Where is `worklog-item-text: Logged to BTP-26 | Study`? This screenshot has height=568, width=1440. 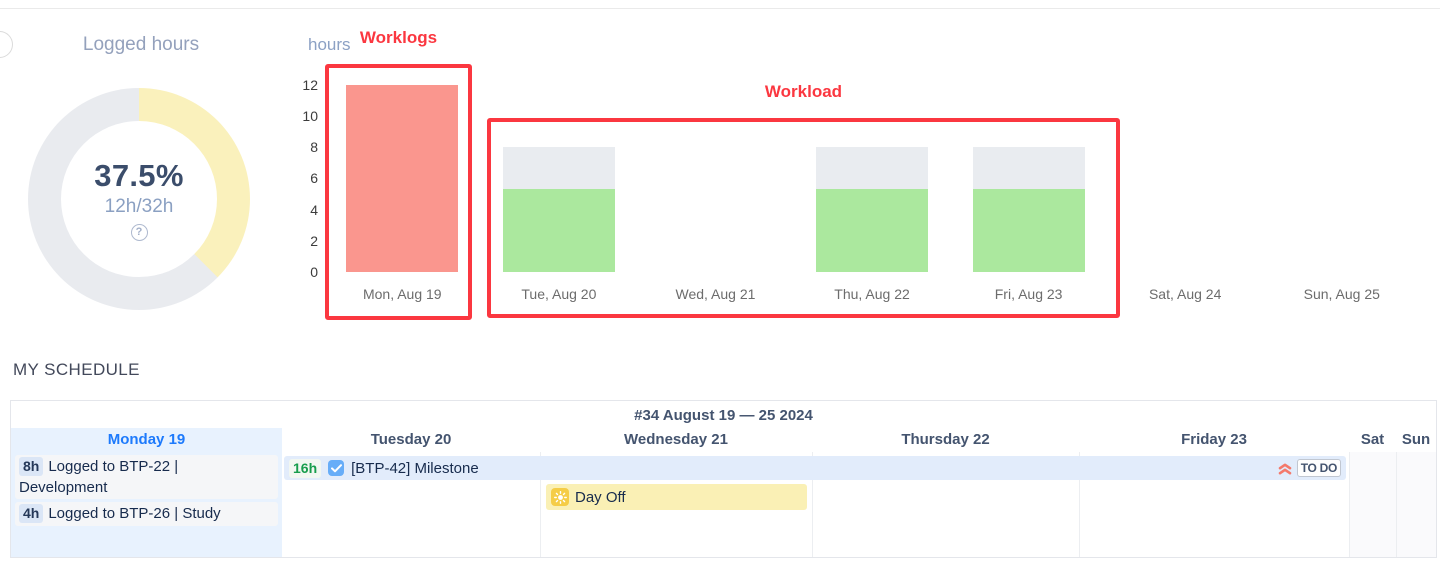
worklog-item-text: Logged to BTP-26 | Study is located at coordinates (134, 513).